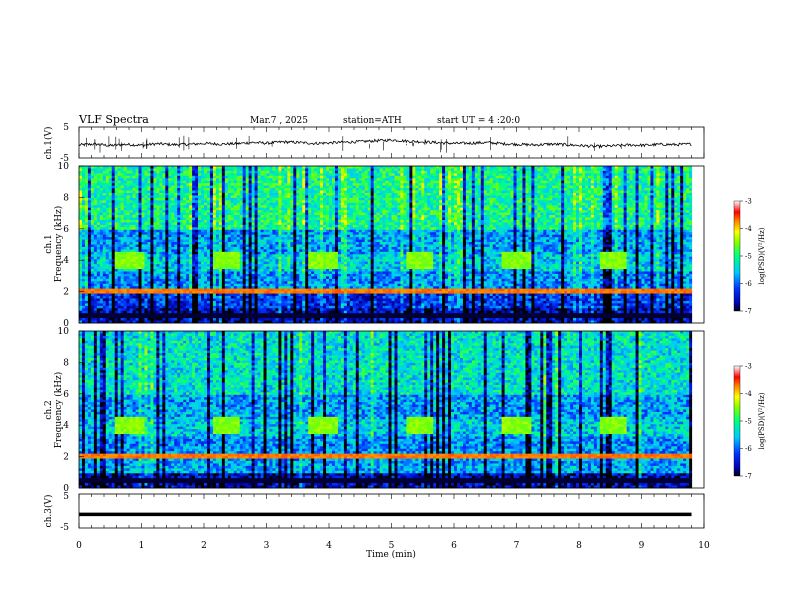 The height and width of the screenshot is (612, 792). Describe the element at coordinates (113, 119) in the screenshot. I see `chart-title: VLF Spectra` at that location.